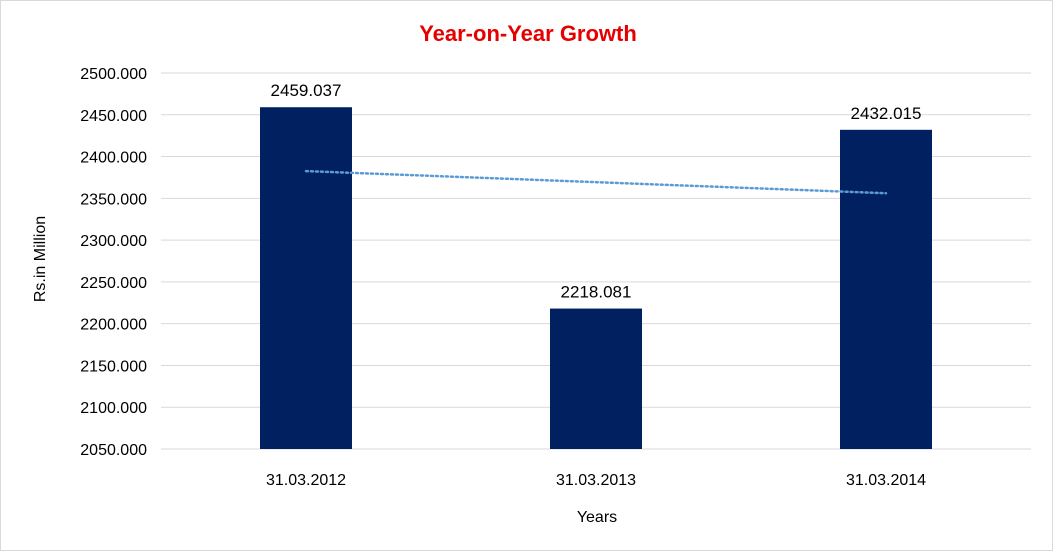 This screenshot has height=551, width=1053. What do you see at coordinates (306, 90) in the screenshot?
I see `data-label: 2459.037` at bounding box center [306, 90].